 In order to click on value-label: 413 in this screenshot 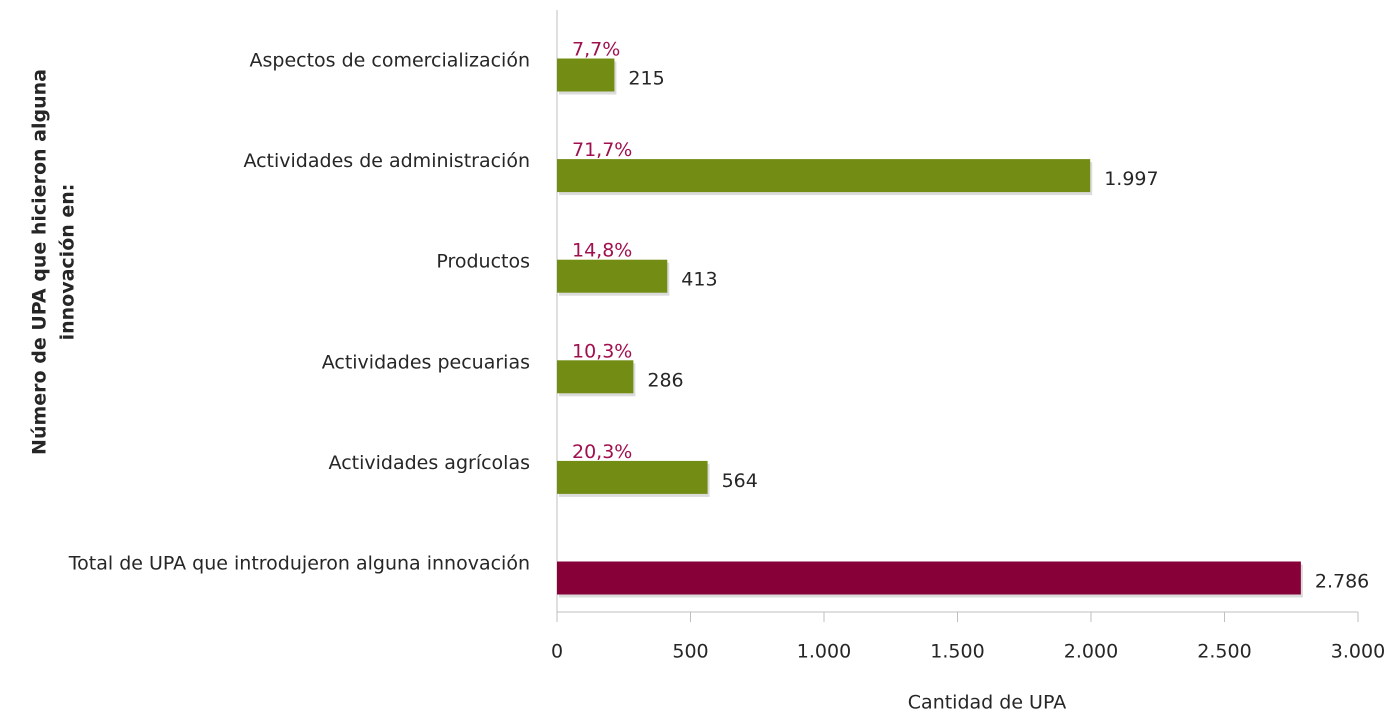, I will do `click(699, 280)`.